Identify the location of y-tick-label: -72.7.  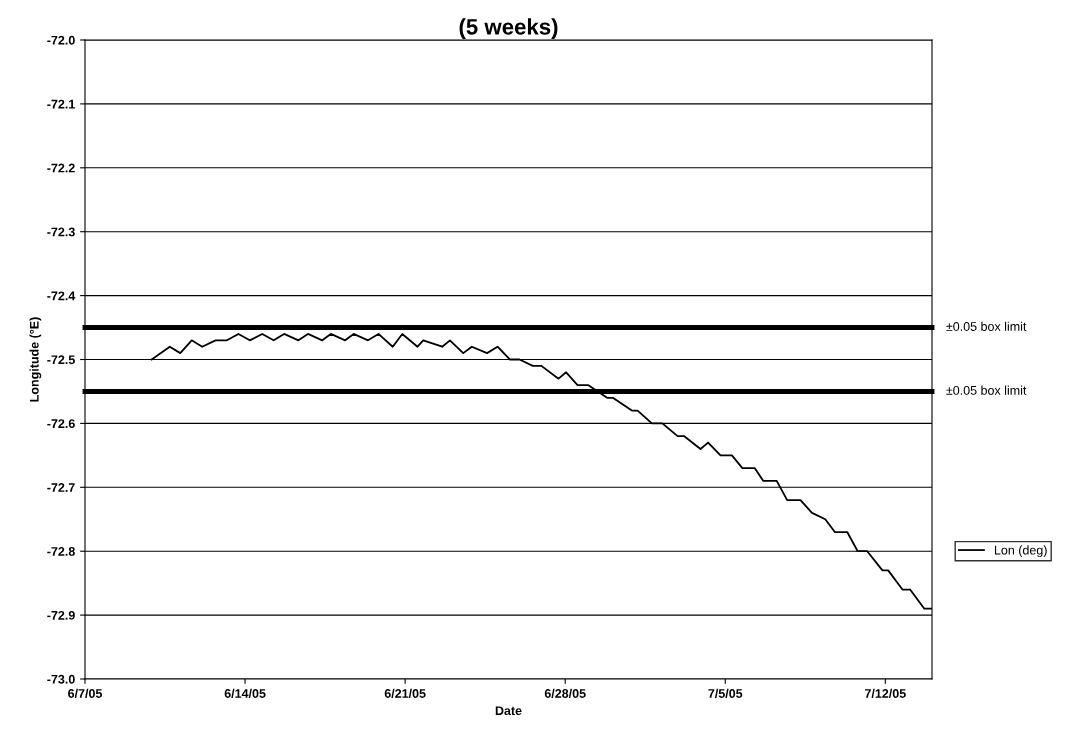
(61, 487).